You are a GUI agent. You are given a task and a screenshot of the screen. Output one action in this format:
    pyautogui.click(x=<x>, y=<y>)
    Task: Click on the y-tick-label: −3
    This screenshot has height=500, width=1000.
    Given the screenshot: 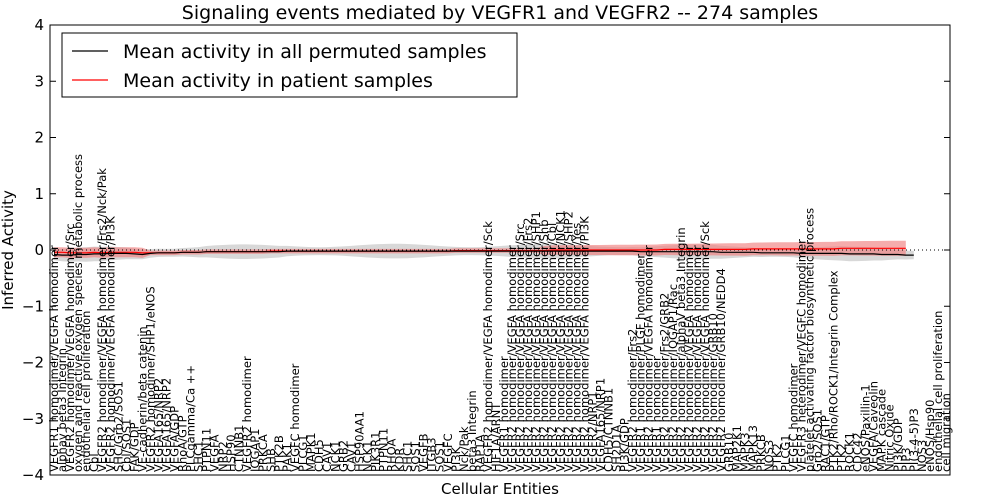 What is the action you would take?
    pyautogui.click(x=33, y=419)
    